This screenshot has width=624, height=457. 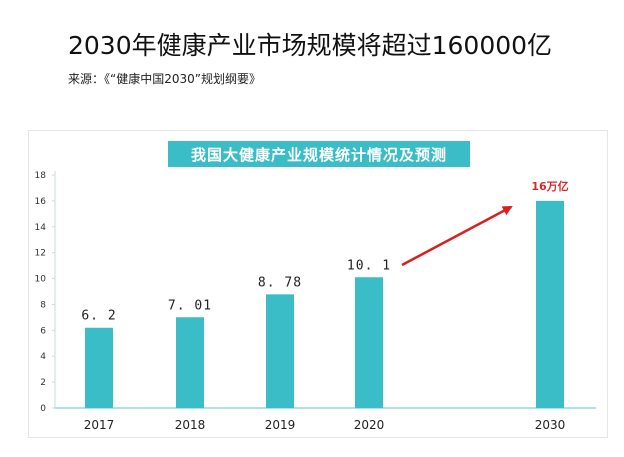 I want to click on x-tick-label: 2019, so click(x=280, y=425).